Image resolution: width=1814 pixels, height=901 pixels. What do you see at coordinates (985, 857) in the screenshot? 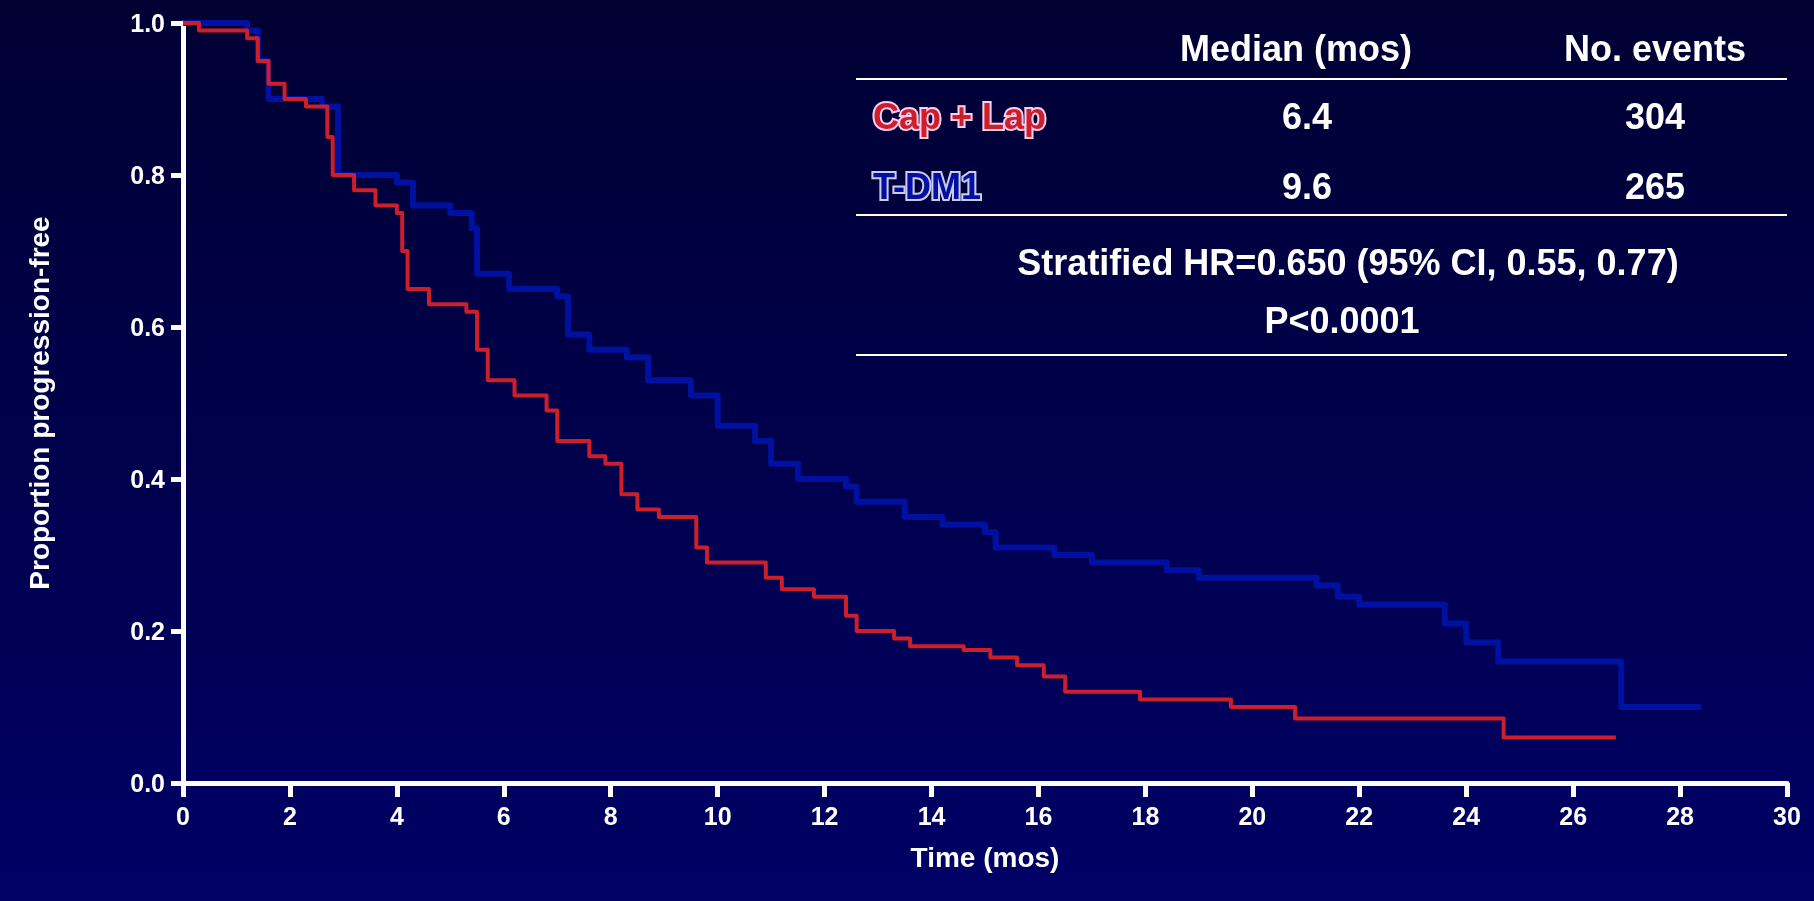
I see `x-axis-title: Time (mos)` at bounding box center [985, 857].